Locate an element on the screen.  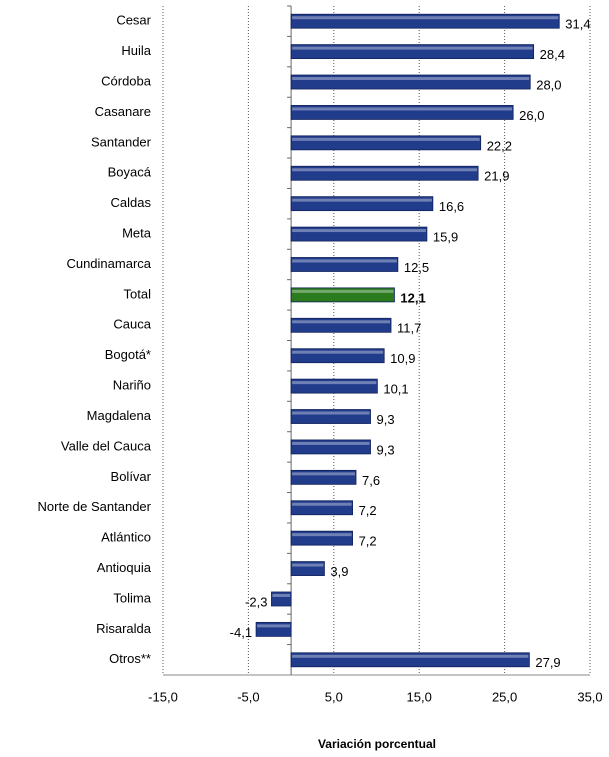
value-label: -4,1 is located at coordinates (241, 632).